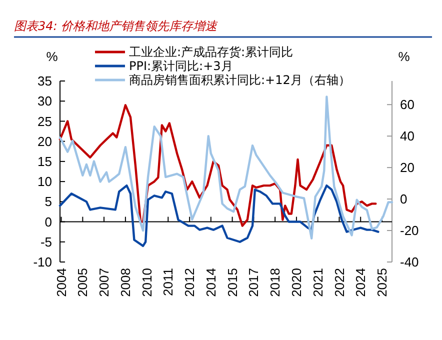  What do you see at coordinates (45, 161) in the screenshot?
I see `y-tick-label: 15` at bounding box center [45, 161].